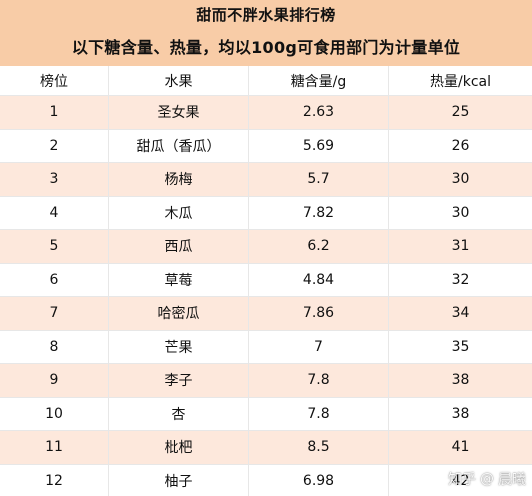 This screenshot has height=496, width=532. Describe the element at coordinates (178, 212) in the screenshot. I see `fruit-cell: 木瓜` at that location.